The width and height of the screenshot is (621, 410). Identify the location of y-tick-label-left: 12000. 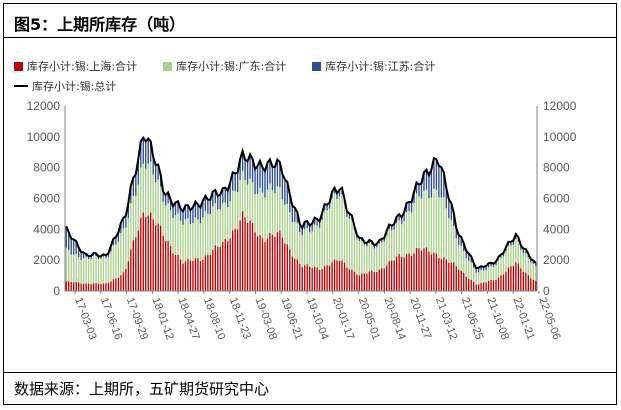
(44, 106).